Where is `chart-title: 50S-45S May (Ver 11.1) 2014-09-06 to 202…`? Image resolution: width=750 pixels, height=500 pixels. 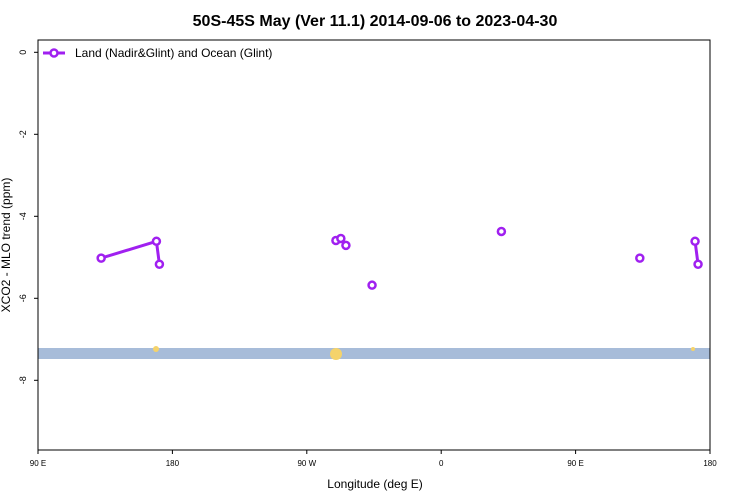 chart-title: 50S-45S May (Ver 11.1) 2014-09-06 to 202… is located at coordinates (375, 21).